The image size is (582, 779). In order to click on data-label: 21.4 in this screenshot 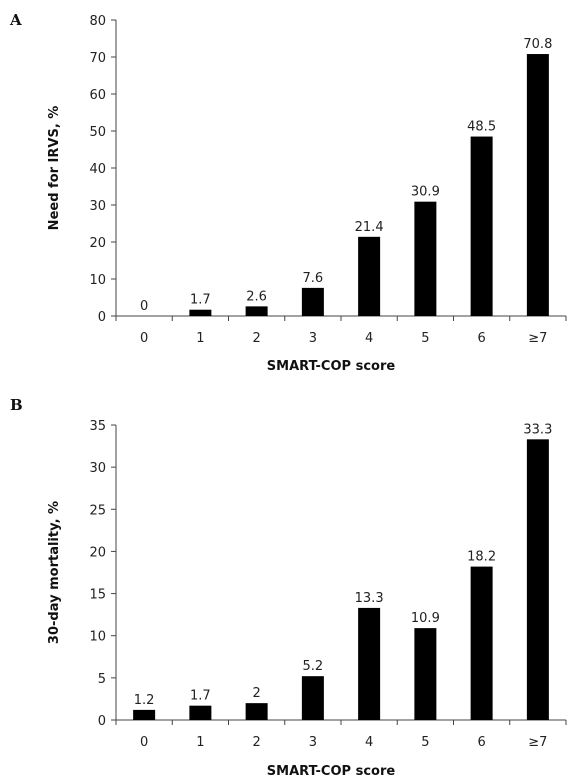, I will do `click(369, 227)`.